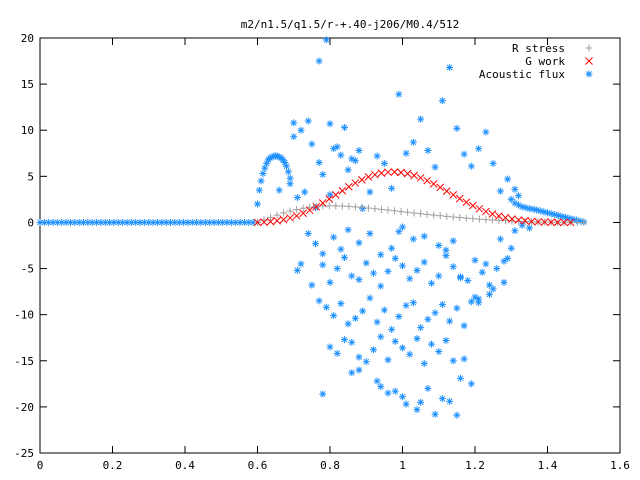 The height and width of the screenshot is (480, 640). Describe the element at coordinates (548, 465) in the screenshot. I see `x-tick-label: 1.4` at that location.